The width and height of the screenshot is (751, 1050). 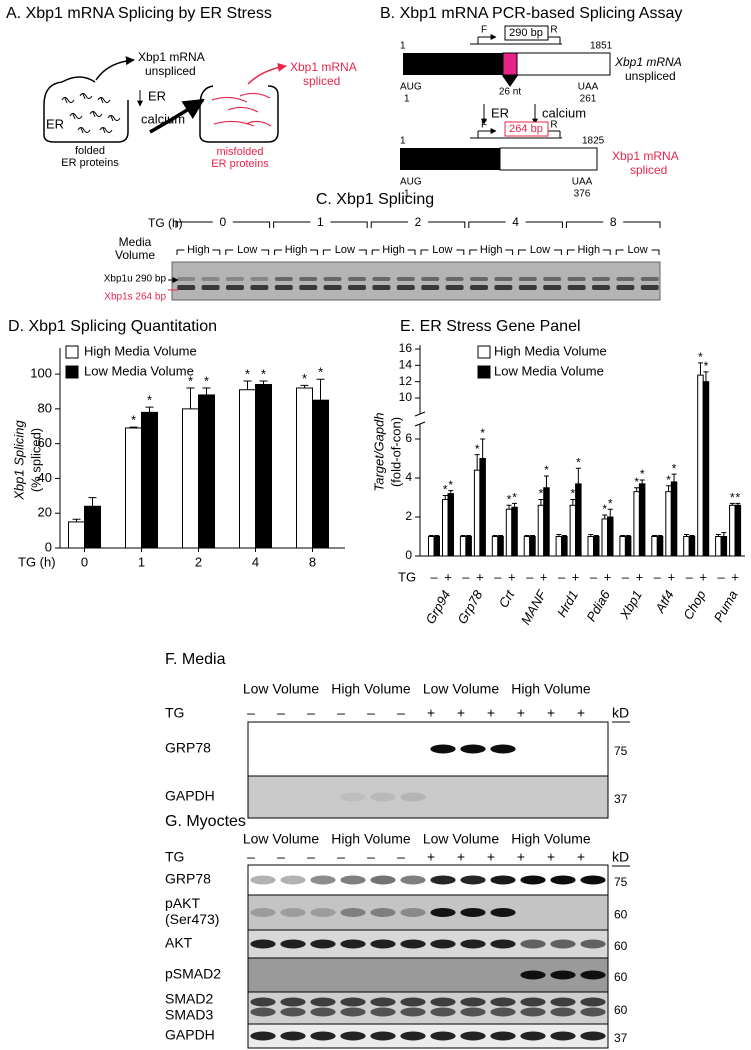 What do you see at coordinates (406, 397) in the screenshot?
I see `y-tick-label: 10` at bounding box center [406, 397].